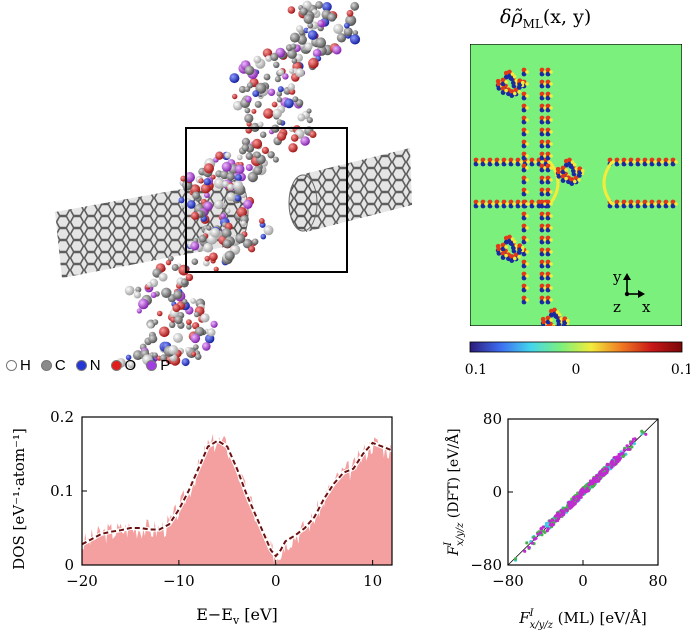 The height and width of the screenshot is (635, 700). Describe the element at coordinates (532, 23) in the screenshot. I see `title-subscript: ML` at that location.